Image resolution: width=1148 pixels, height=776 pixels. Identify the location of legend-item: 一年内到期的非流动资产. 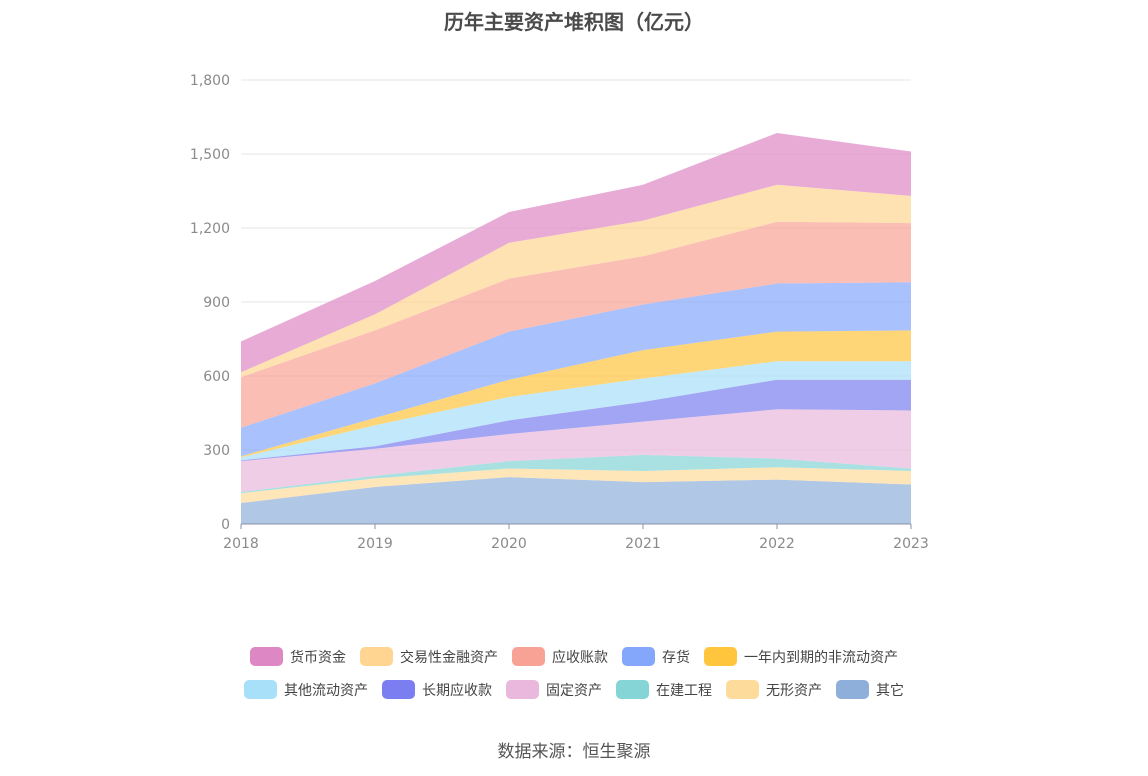
(801, 657).